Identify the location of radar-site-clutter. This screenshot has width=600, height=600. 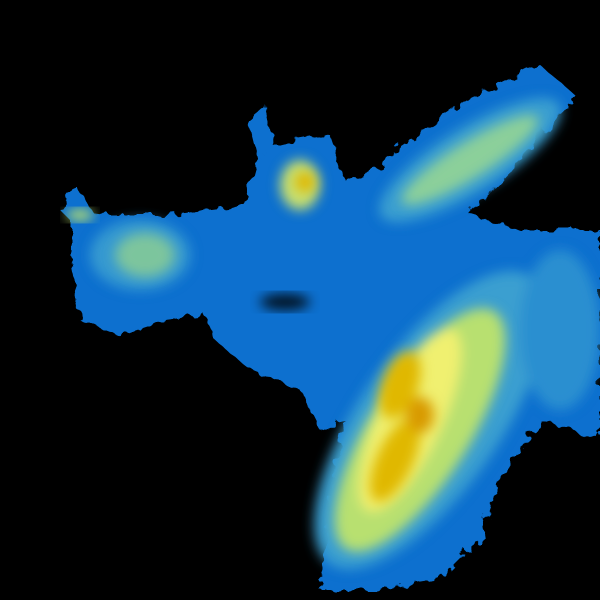
(188, 259).